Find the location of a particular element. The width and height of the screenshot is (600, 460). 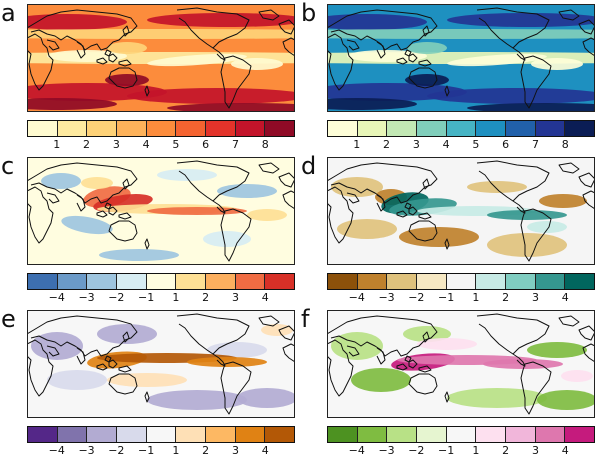

colorbar-f is located at coordinates (461, 434).